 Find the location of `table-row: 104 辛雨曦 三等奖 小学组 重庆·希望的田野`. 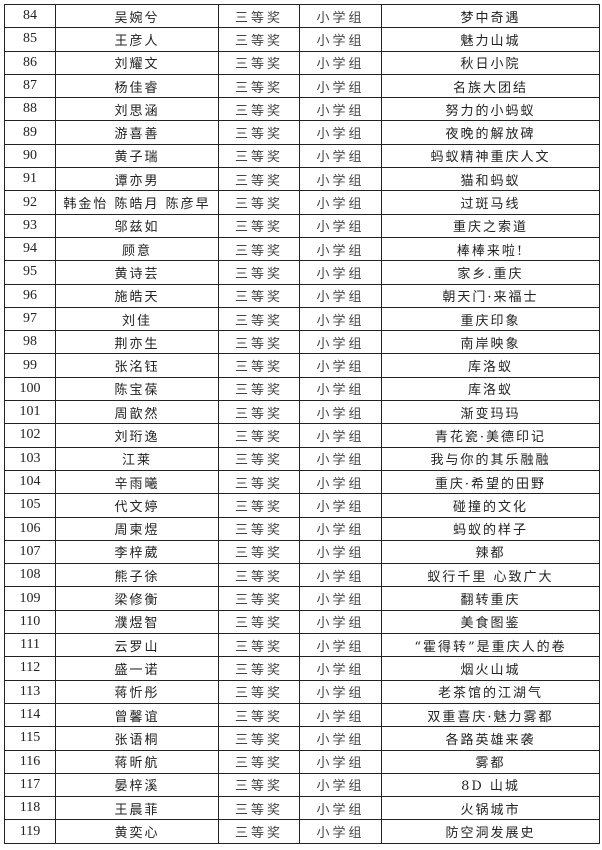

table-row: 104 辛雨曦 三等奖 小学组 重庆·希望的田野 is located at coordinates (302, 482).